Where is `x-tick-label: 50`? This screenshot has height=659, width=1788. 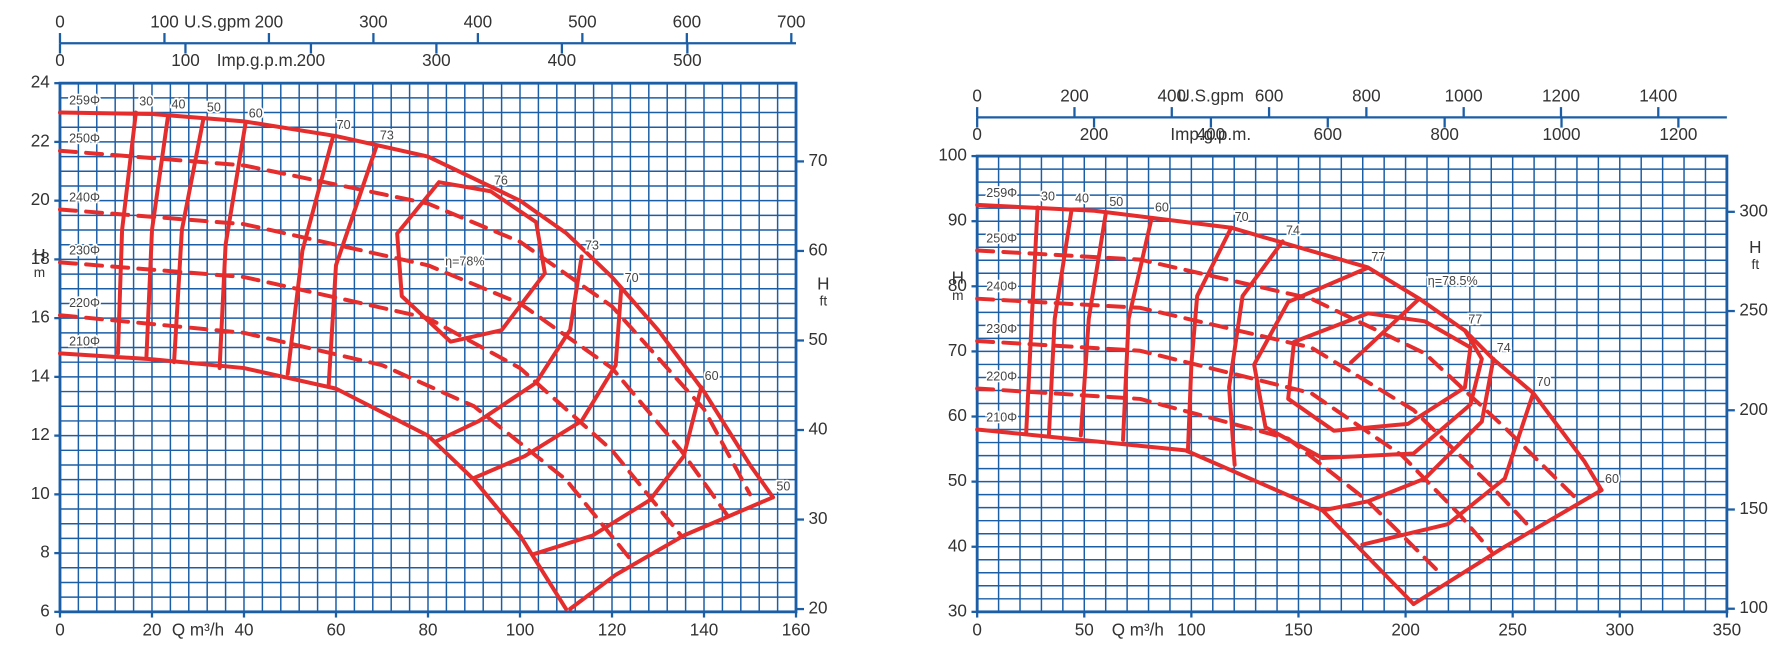 x-tick-label: 50 is located at coordinates (1084, 630).